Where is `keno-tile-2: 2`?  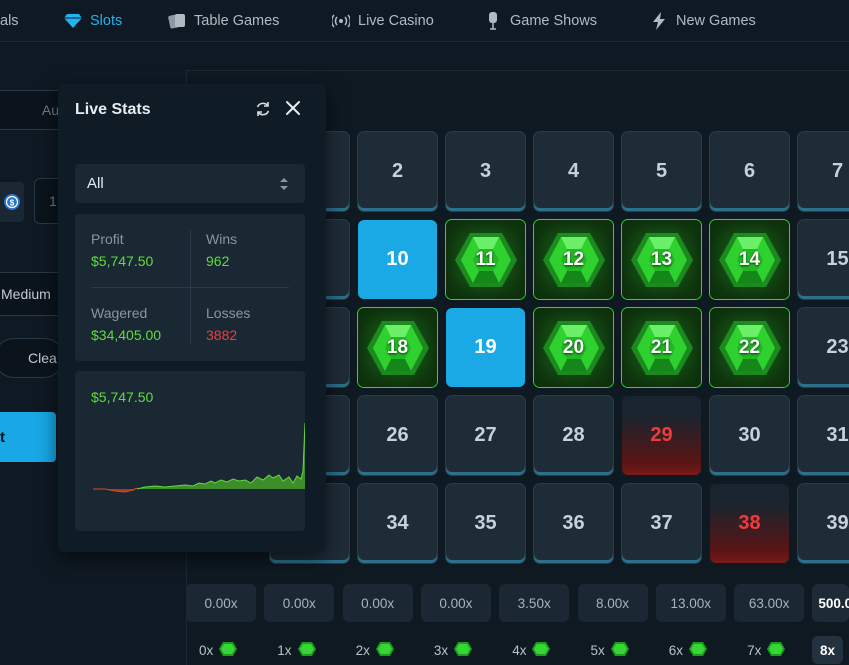 keno-tile-2: 2 is located at coordinates (397, 171).